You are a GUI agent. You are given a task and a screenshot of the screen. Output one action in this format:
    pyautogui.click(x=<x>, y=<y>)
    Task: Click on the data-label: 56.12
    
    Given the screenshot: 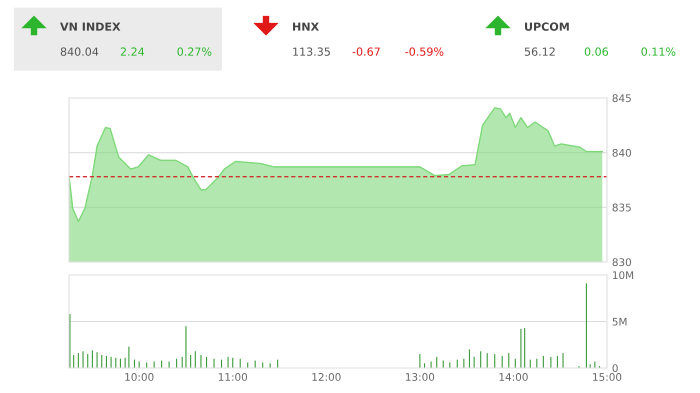 What is the action you would take?
    pyautogui.click(x=539, y=51)
    